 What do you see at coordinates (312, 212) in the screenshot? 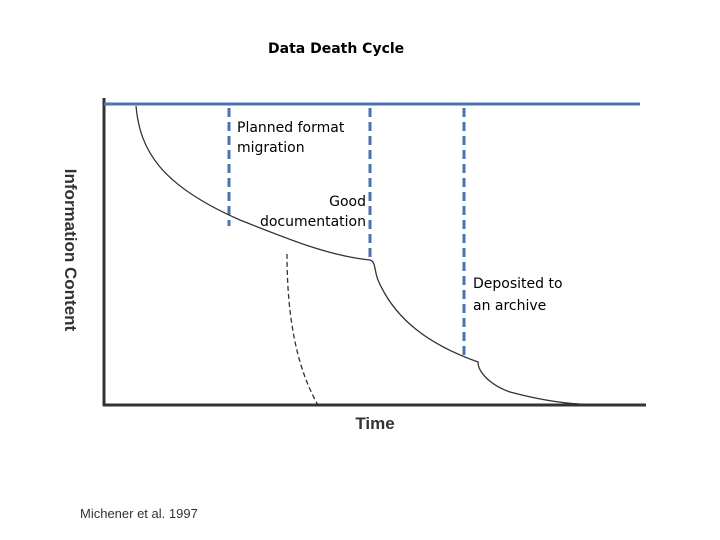
I see `note-good-documentation: Good documentation` at bounding box center [312, 212].